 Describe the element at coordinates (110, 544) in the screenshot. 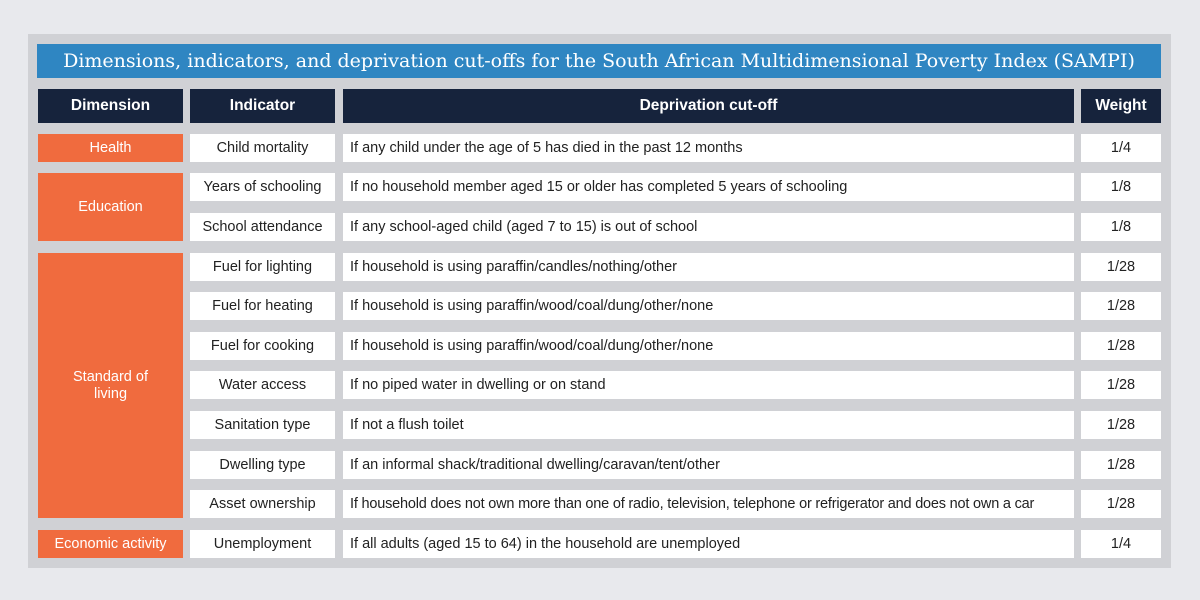

I see `dimension-economic-activity: Economic activity` at that location.